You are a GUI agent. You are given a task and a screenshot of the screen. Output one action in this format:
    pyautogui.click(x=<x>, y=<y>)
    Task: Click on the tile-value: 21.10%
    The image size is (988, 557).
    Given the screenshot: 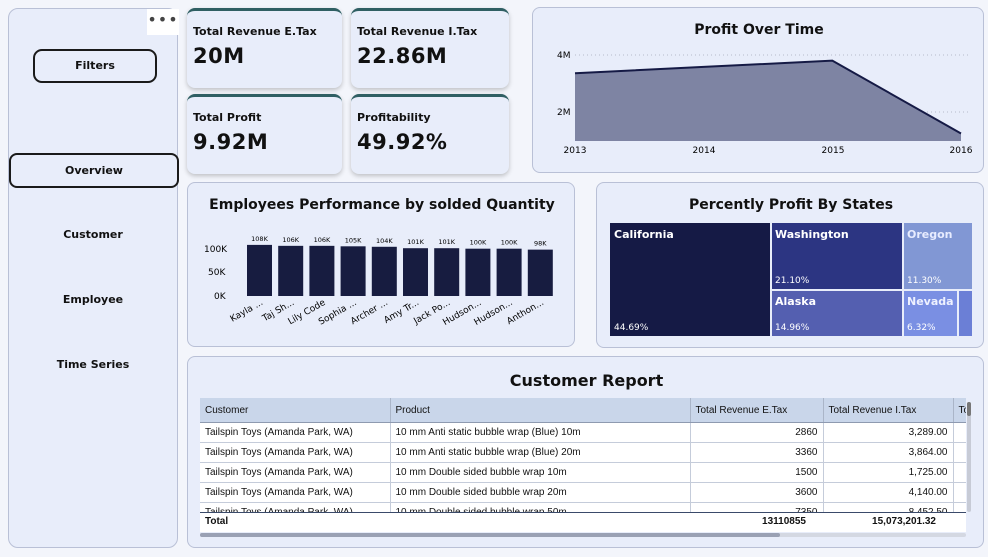 What is the action you would take?
    pyautogui.click(x=792, y=281)
    